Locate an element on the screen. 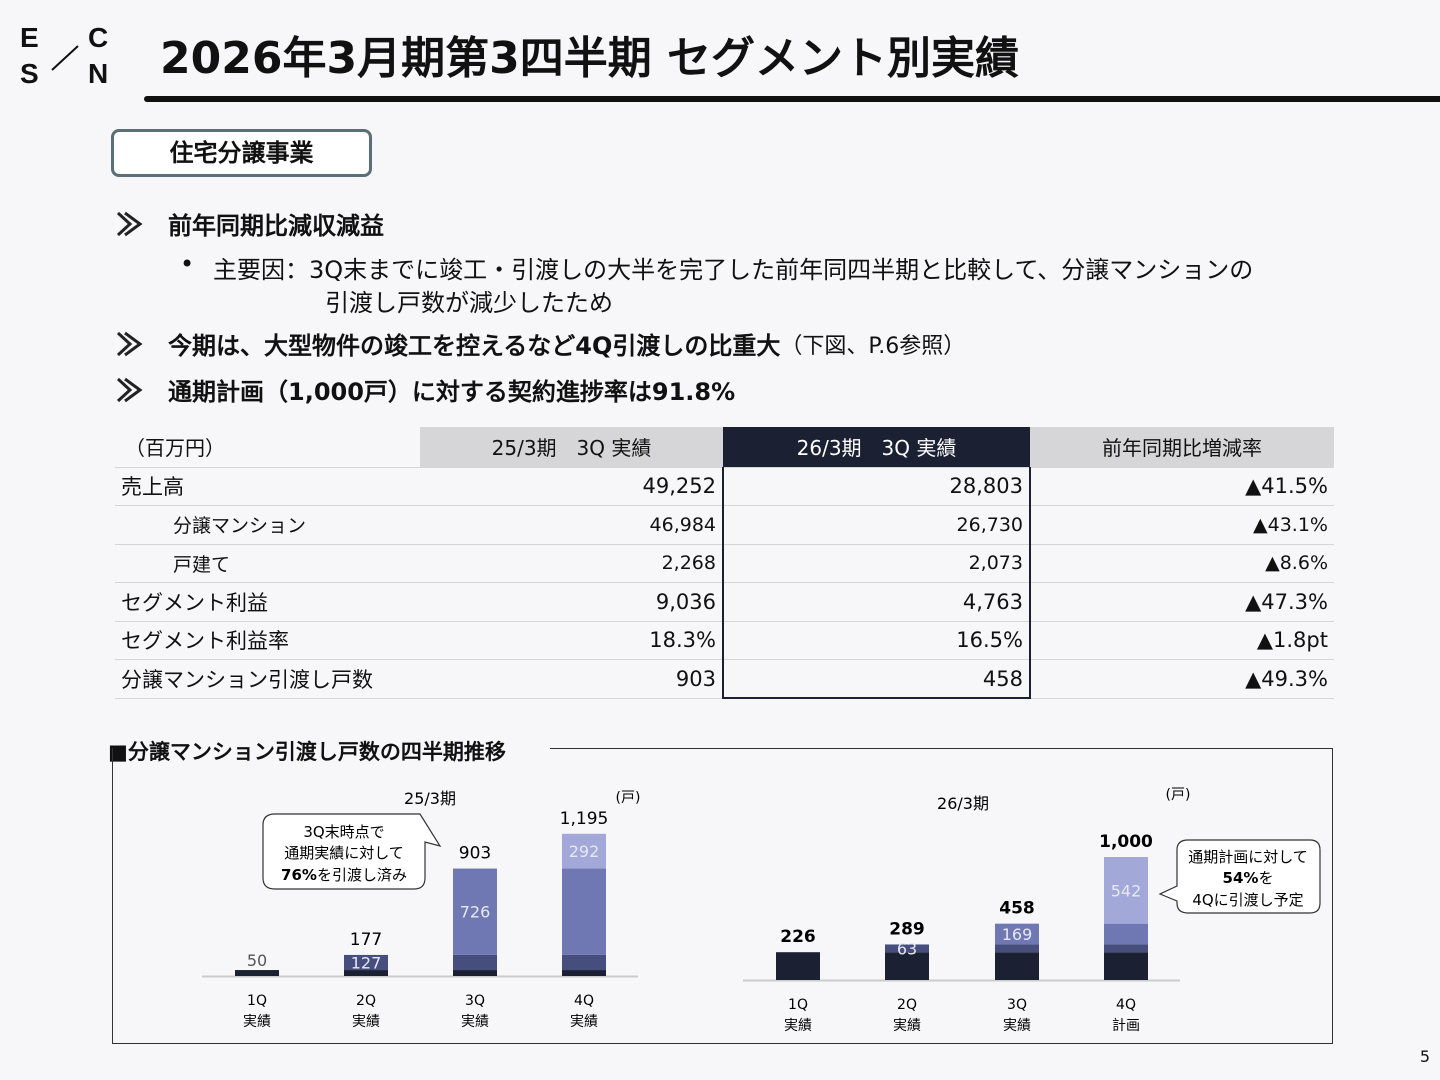 The width and height of the screenshot is (1440, 1080). cell: 458 is located at coordinates (876, 679).